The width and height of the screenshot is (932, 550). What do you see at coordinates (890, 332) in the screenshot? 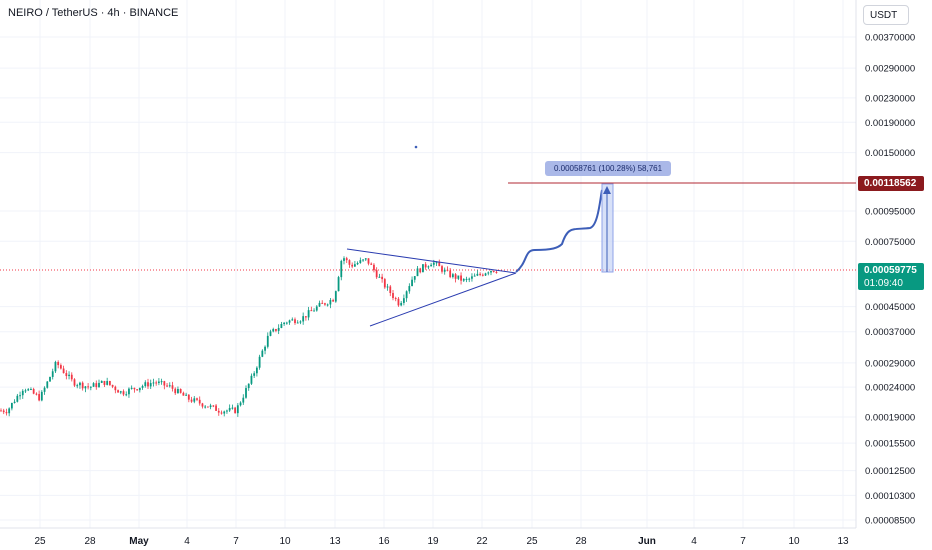
I see `y-tick-label: 0.00037000` at bounding box center [890, 332].